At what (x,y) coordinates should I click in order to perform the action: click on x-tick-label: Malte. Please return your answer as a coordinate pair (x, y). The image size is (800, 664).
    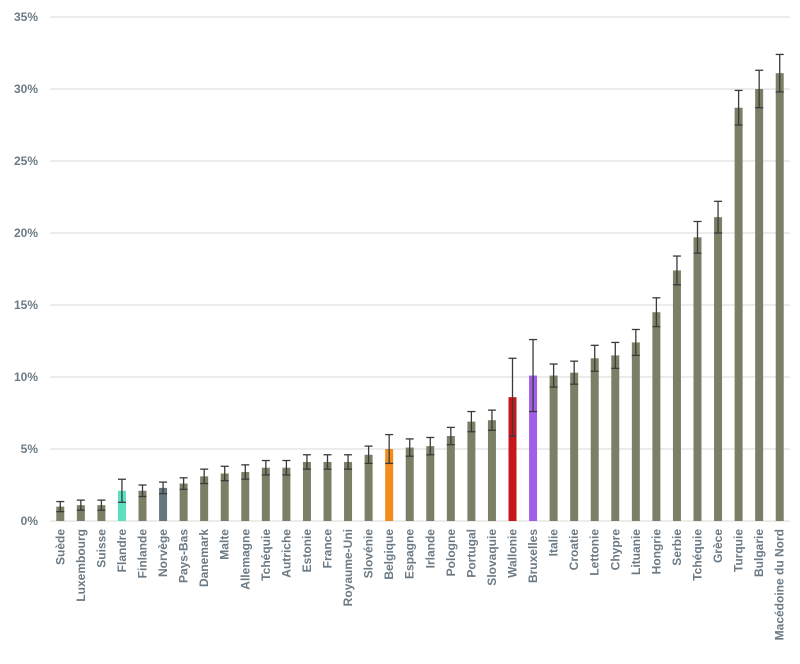
    Looking at the image, I should click on (225, 544).